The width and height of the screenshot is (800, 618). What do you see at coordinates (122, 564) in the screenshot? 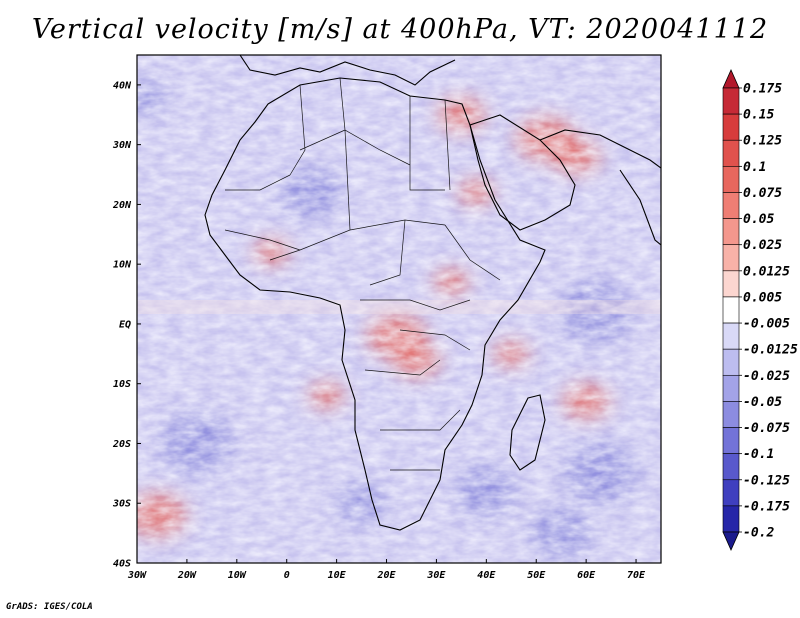
I see `lat-tick-label: 40S` at bounding box center [122, 564].